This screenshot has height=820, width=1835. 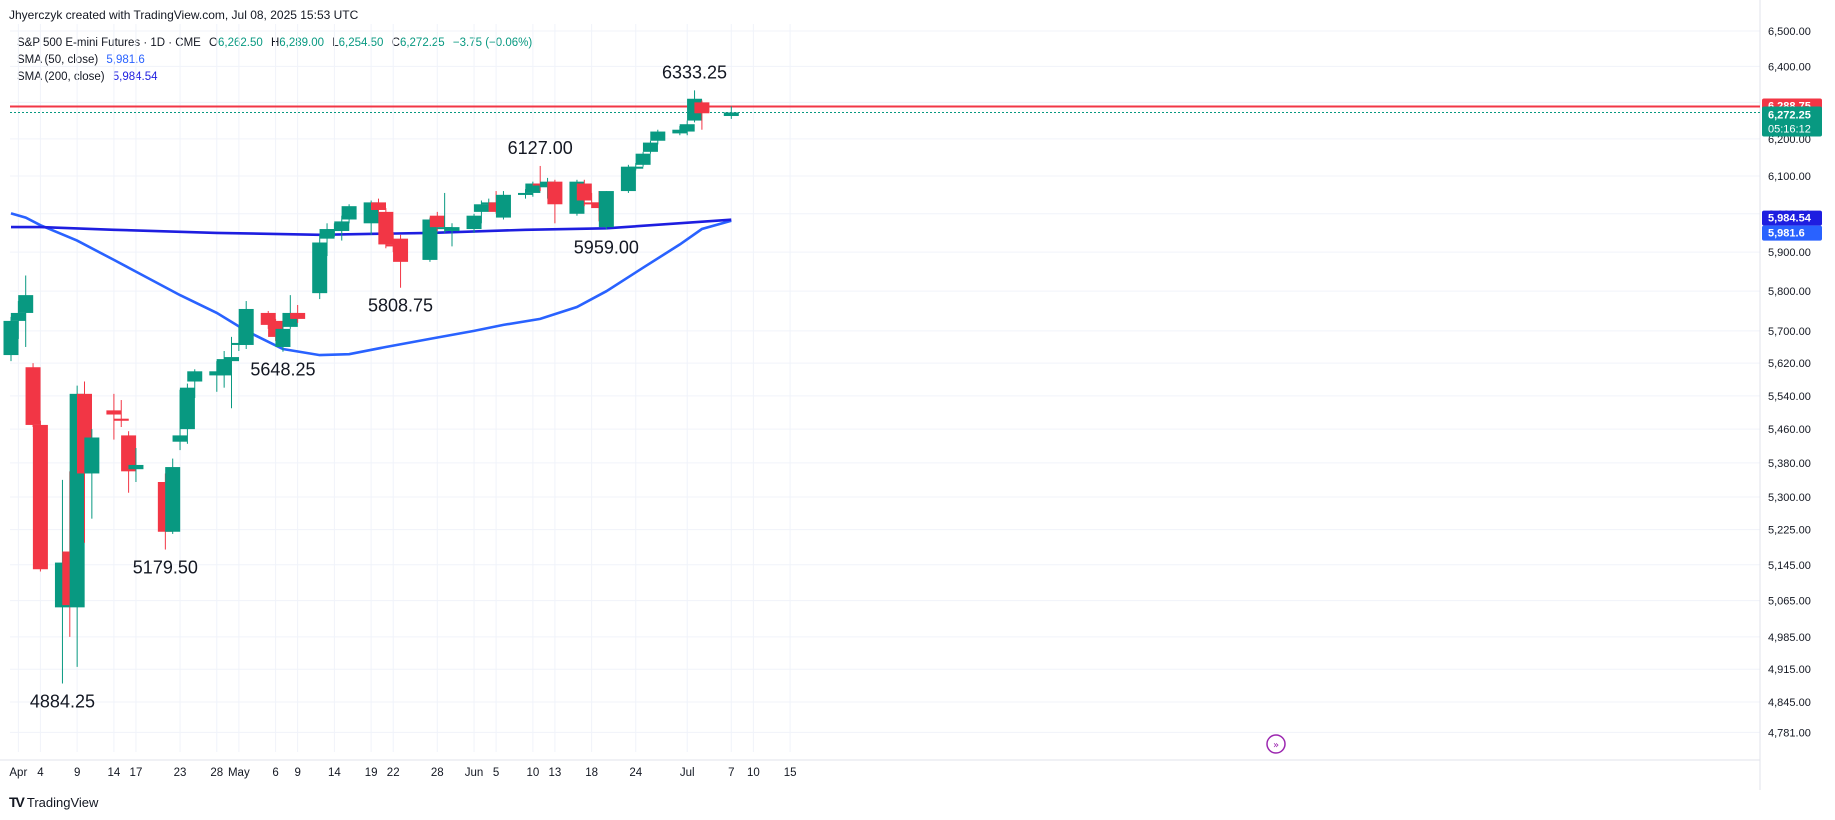 What do you see at coordinates (1789, 703) in the screenshot?
I see `y-tick-label: 4,845.00` at bounding box center [1789, 703].